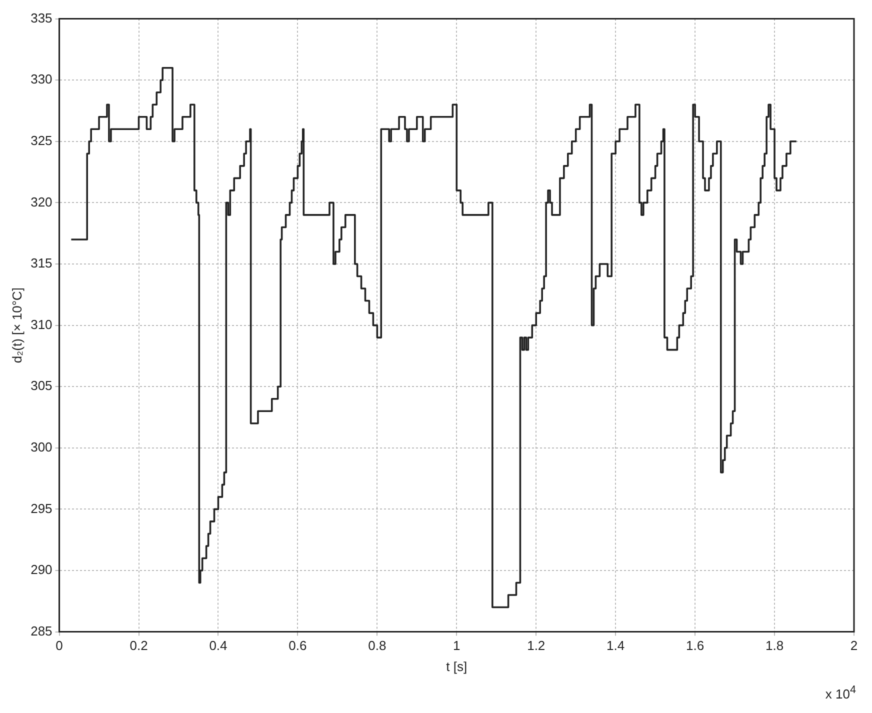  I want to click on y-tick-label: 310, so click(41, 324).